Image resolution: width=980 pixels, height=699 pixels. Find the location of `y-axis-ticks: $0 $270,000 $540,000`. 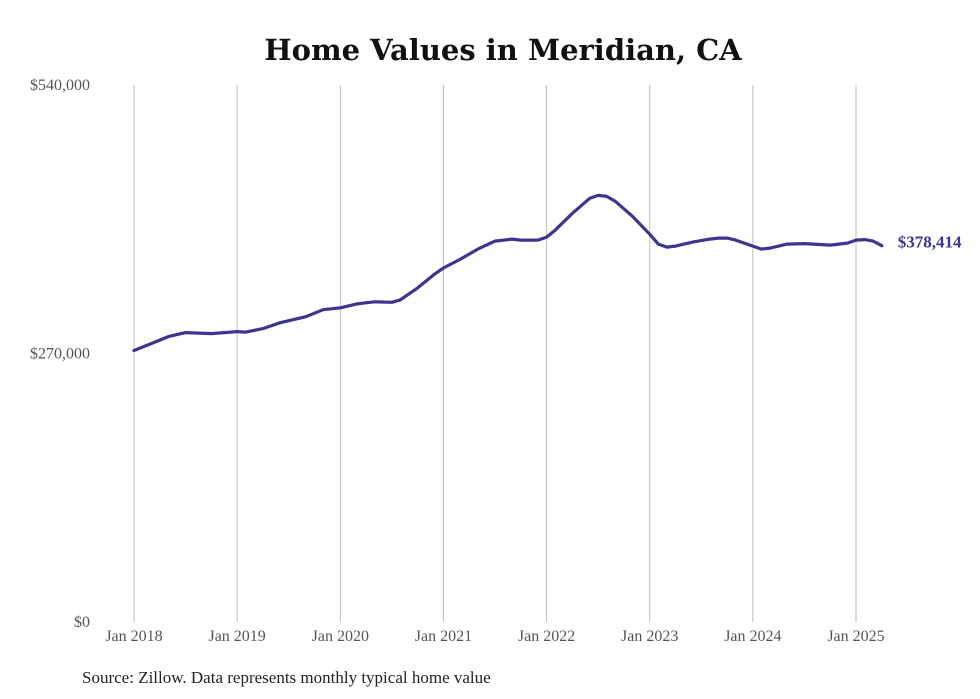

y-axis-ticks: $0 $270,000 $540,000 is located at coordinates (60, 354).